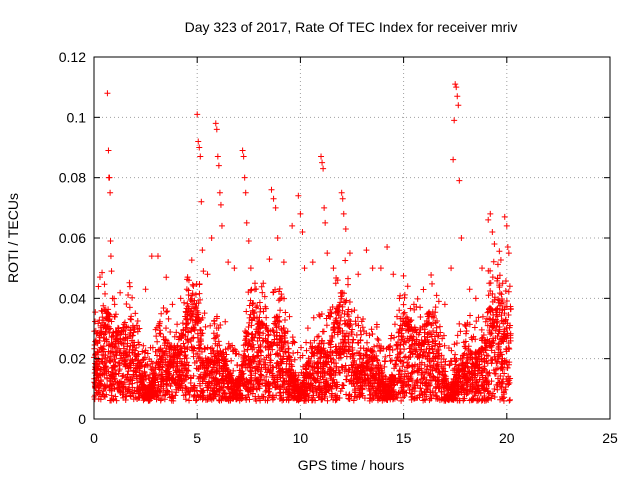  I want to click on x-tick-label: 25, so click(610, 438).